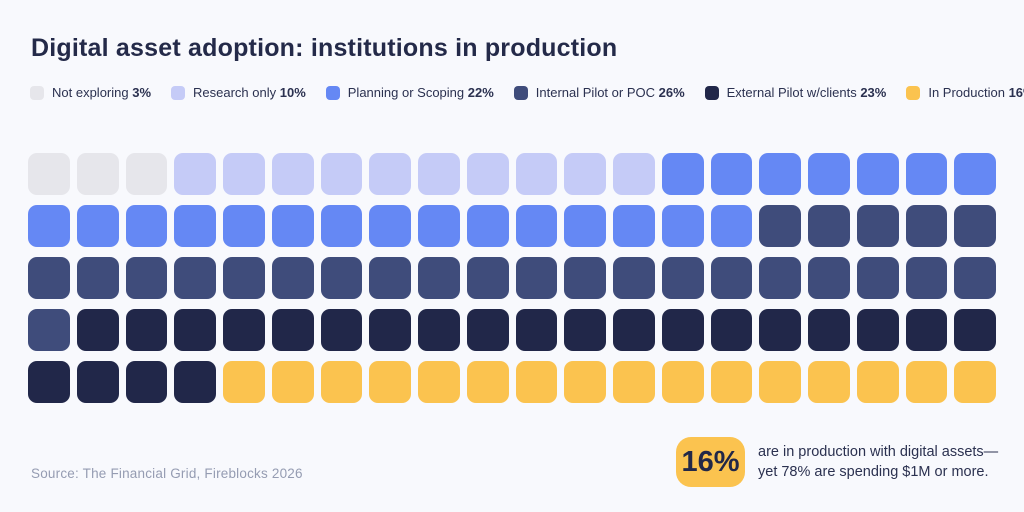  I want to click on legend-item: Research only 10%, so click(238, 92).